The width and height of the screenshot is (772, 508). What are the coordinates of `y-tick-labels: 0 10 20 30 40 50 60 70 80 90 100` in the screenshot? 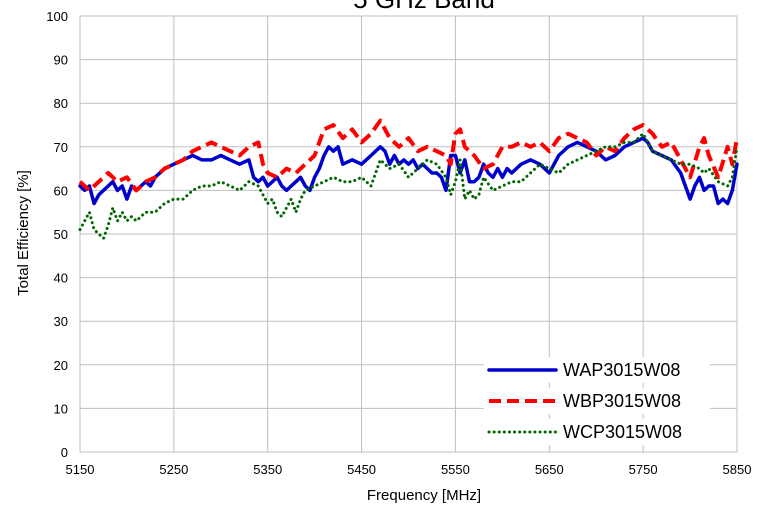 It's located at (57, 234).